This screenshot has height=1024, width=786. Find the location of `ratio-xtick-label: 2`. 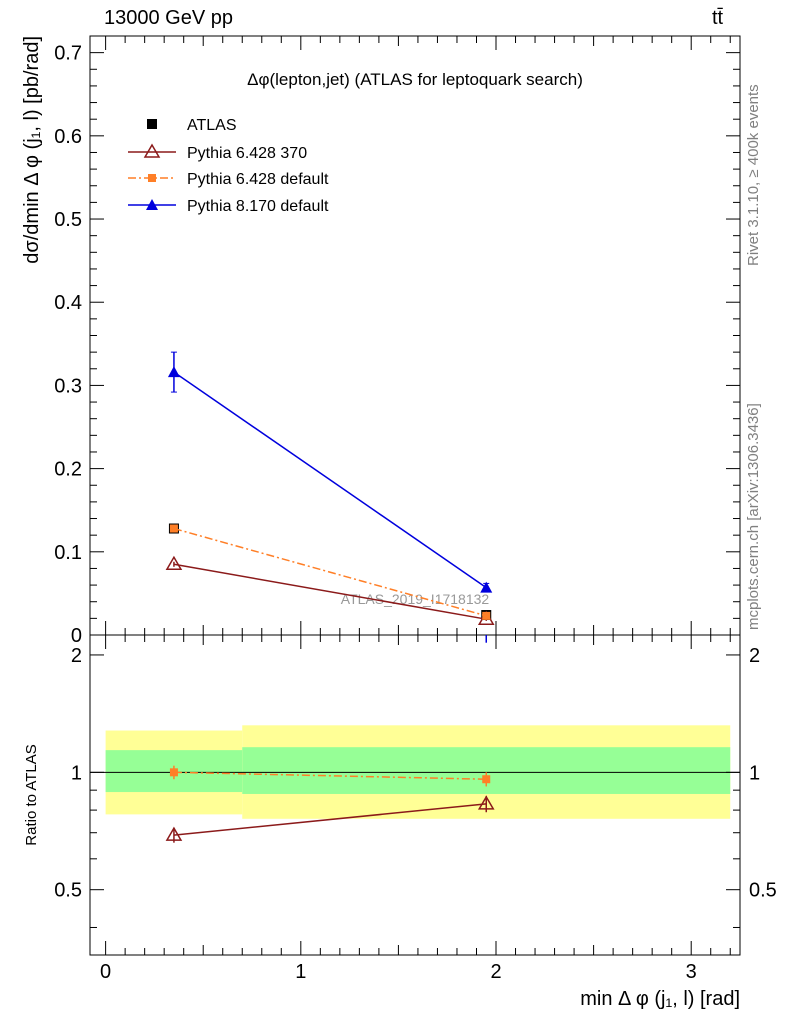

ratio-xtick-label: 2 is located at coordinates (495, 972).